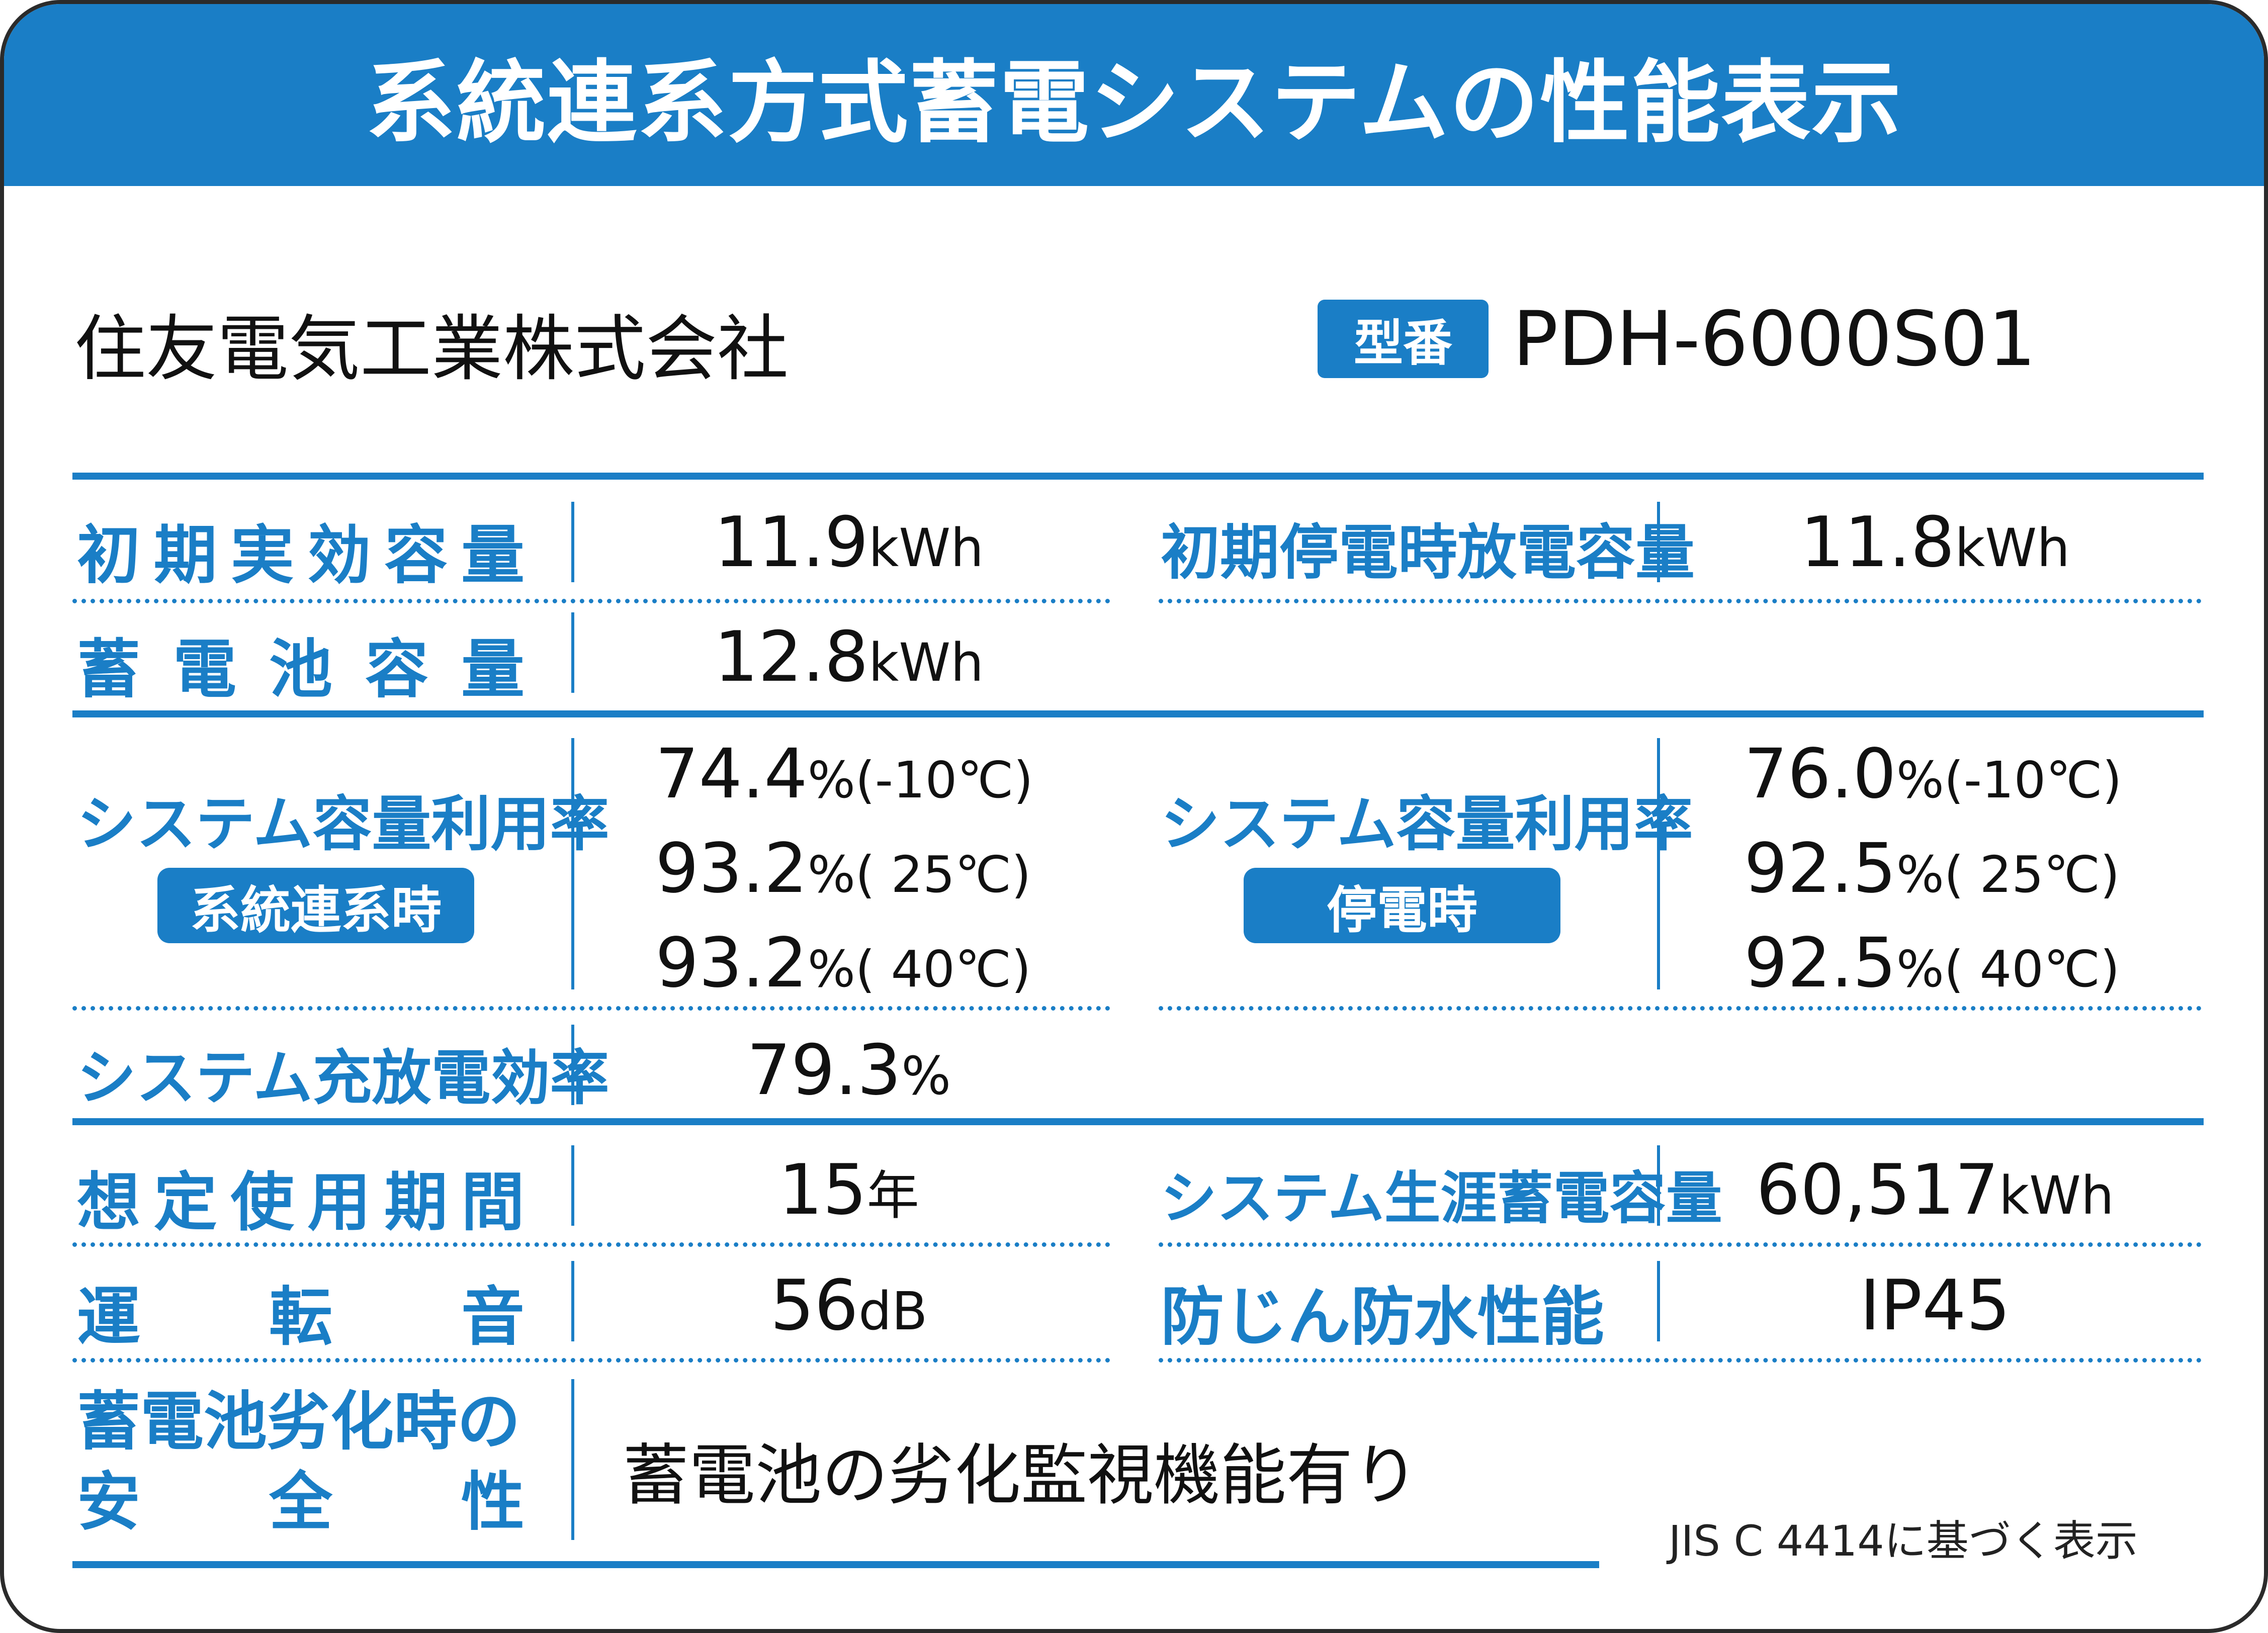 The width and height of the screenshot is (2268, 1633). What do you see at coordinates (849, 542) in the screenshot?
I see `initial-capacity-value: 11.9kWh` at bounding box center [849, 542].